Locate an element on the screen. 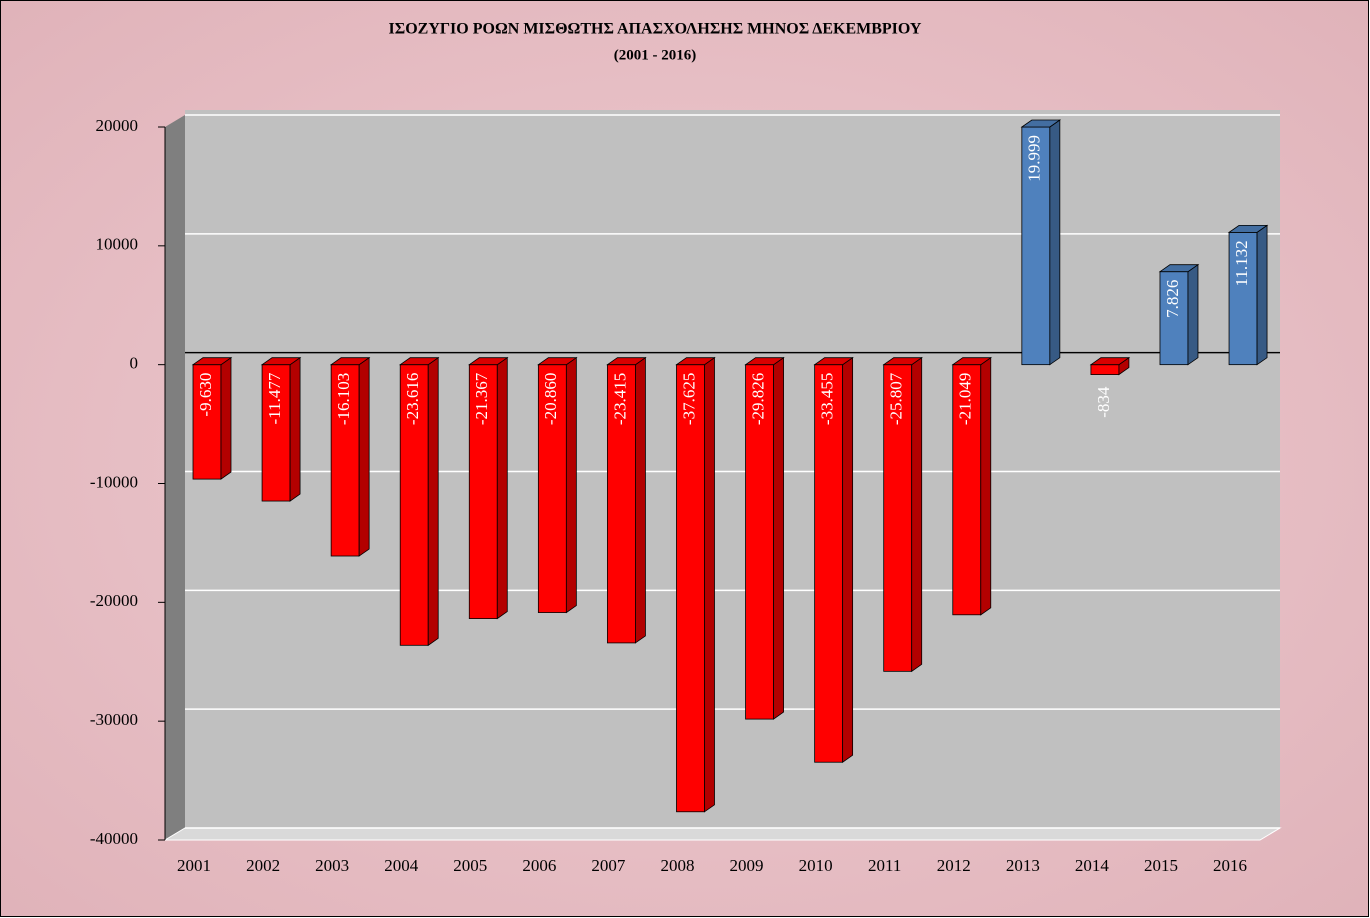 Image resolution: width=1370 pixels, height=918 pixels. data-label: -21.367 is located at coordinates (481, 398).